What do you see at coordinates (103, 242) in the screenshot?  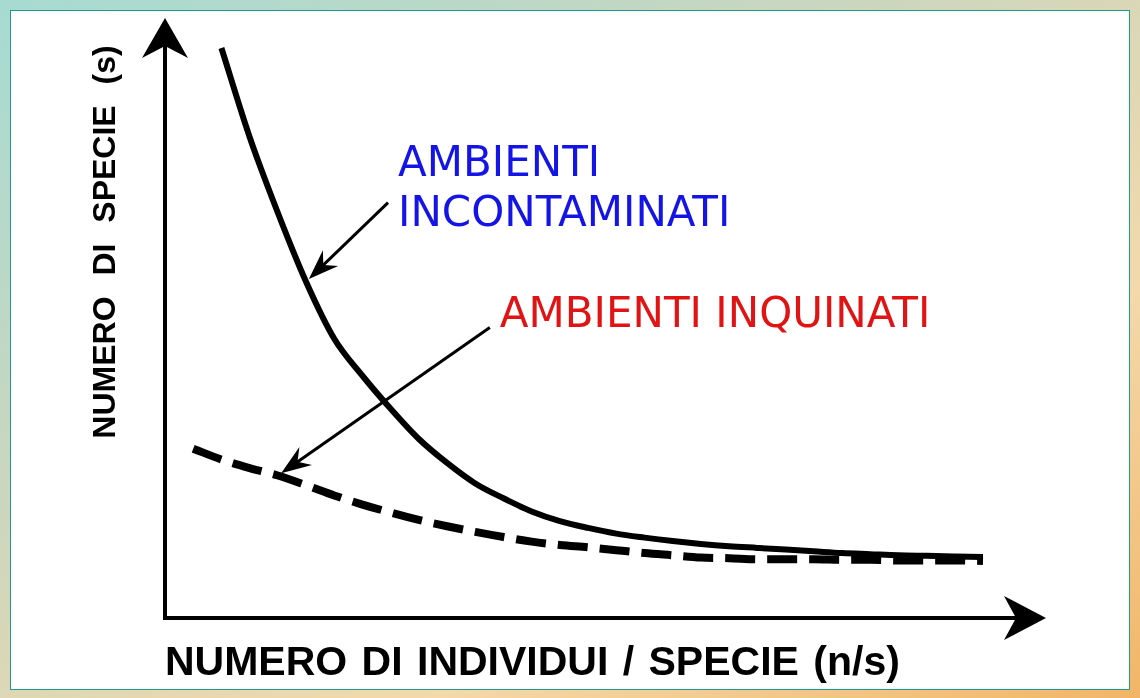 I see `y-axis-title: NUMERO DI SPECIE (s)` at bounding box center [103, 242].